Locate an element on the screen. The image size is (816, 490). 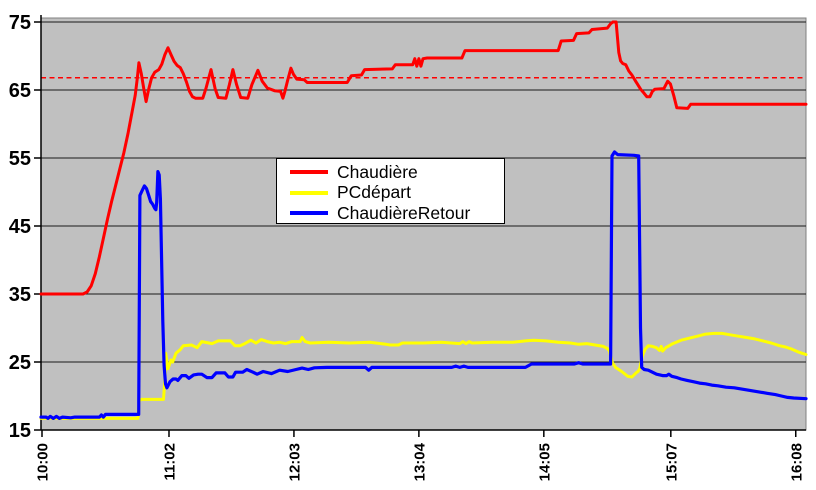
legend-label: Chaudière is located at coordinates (377, 171).